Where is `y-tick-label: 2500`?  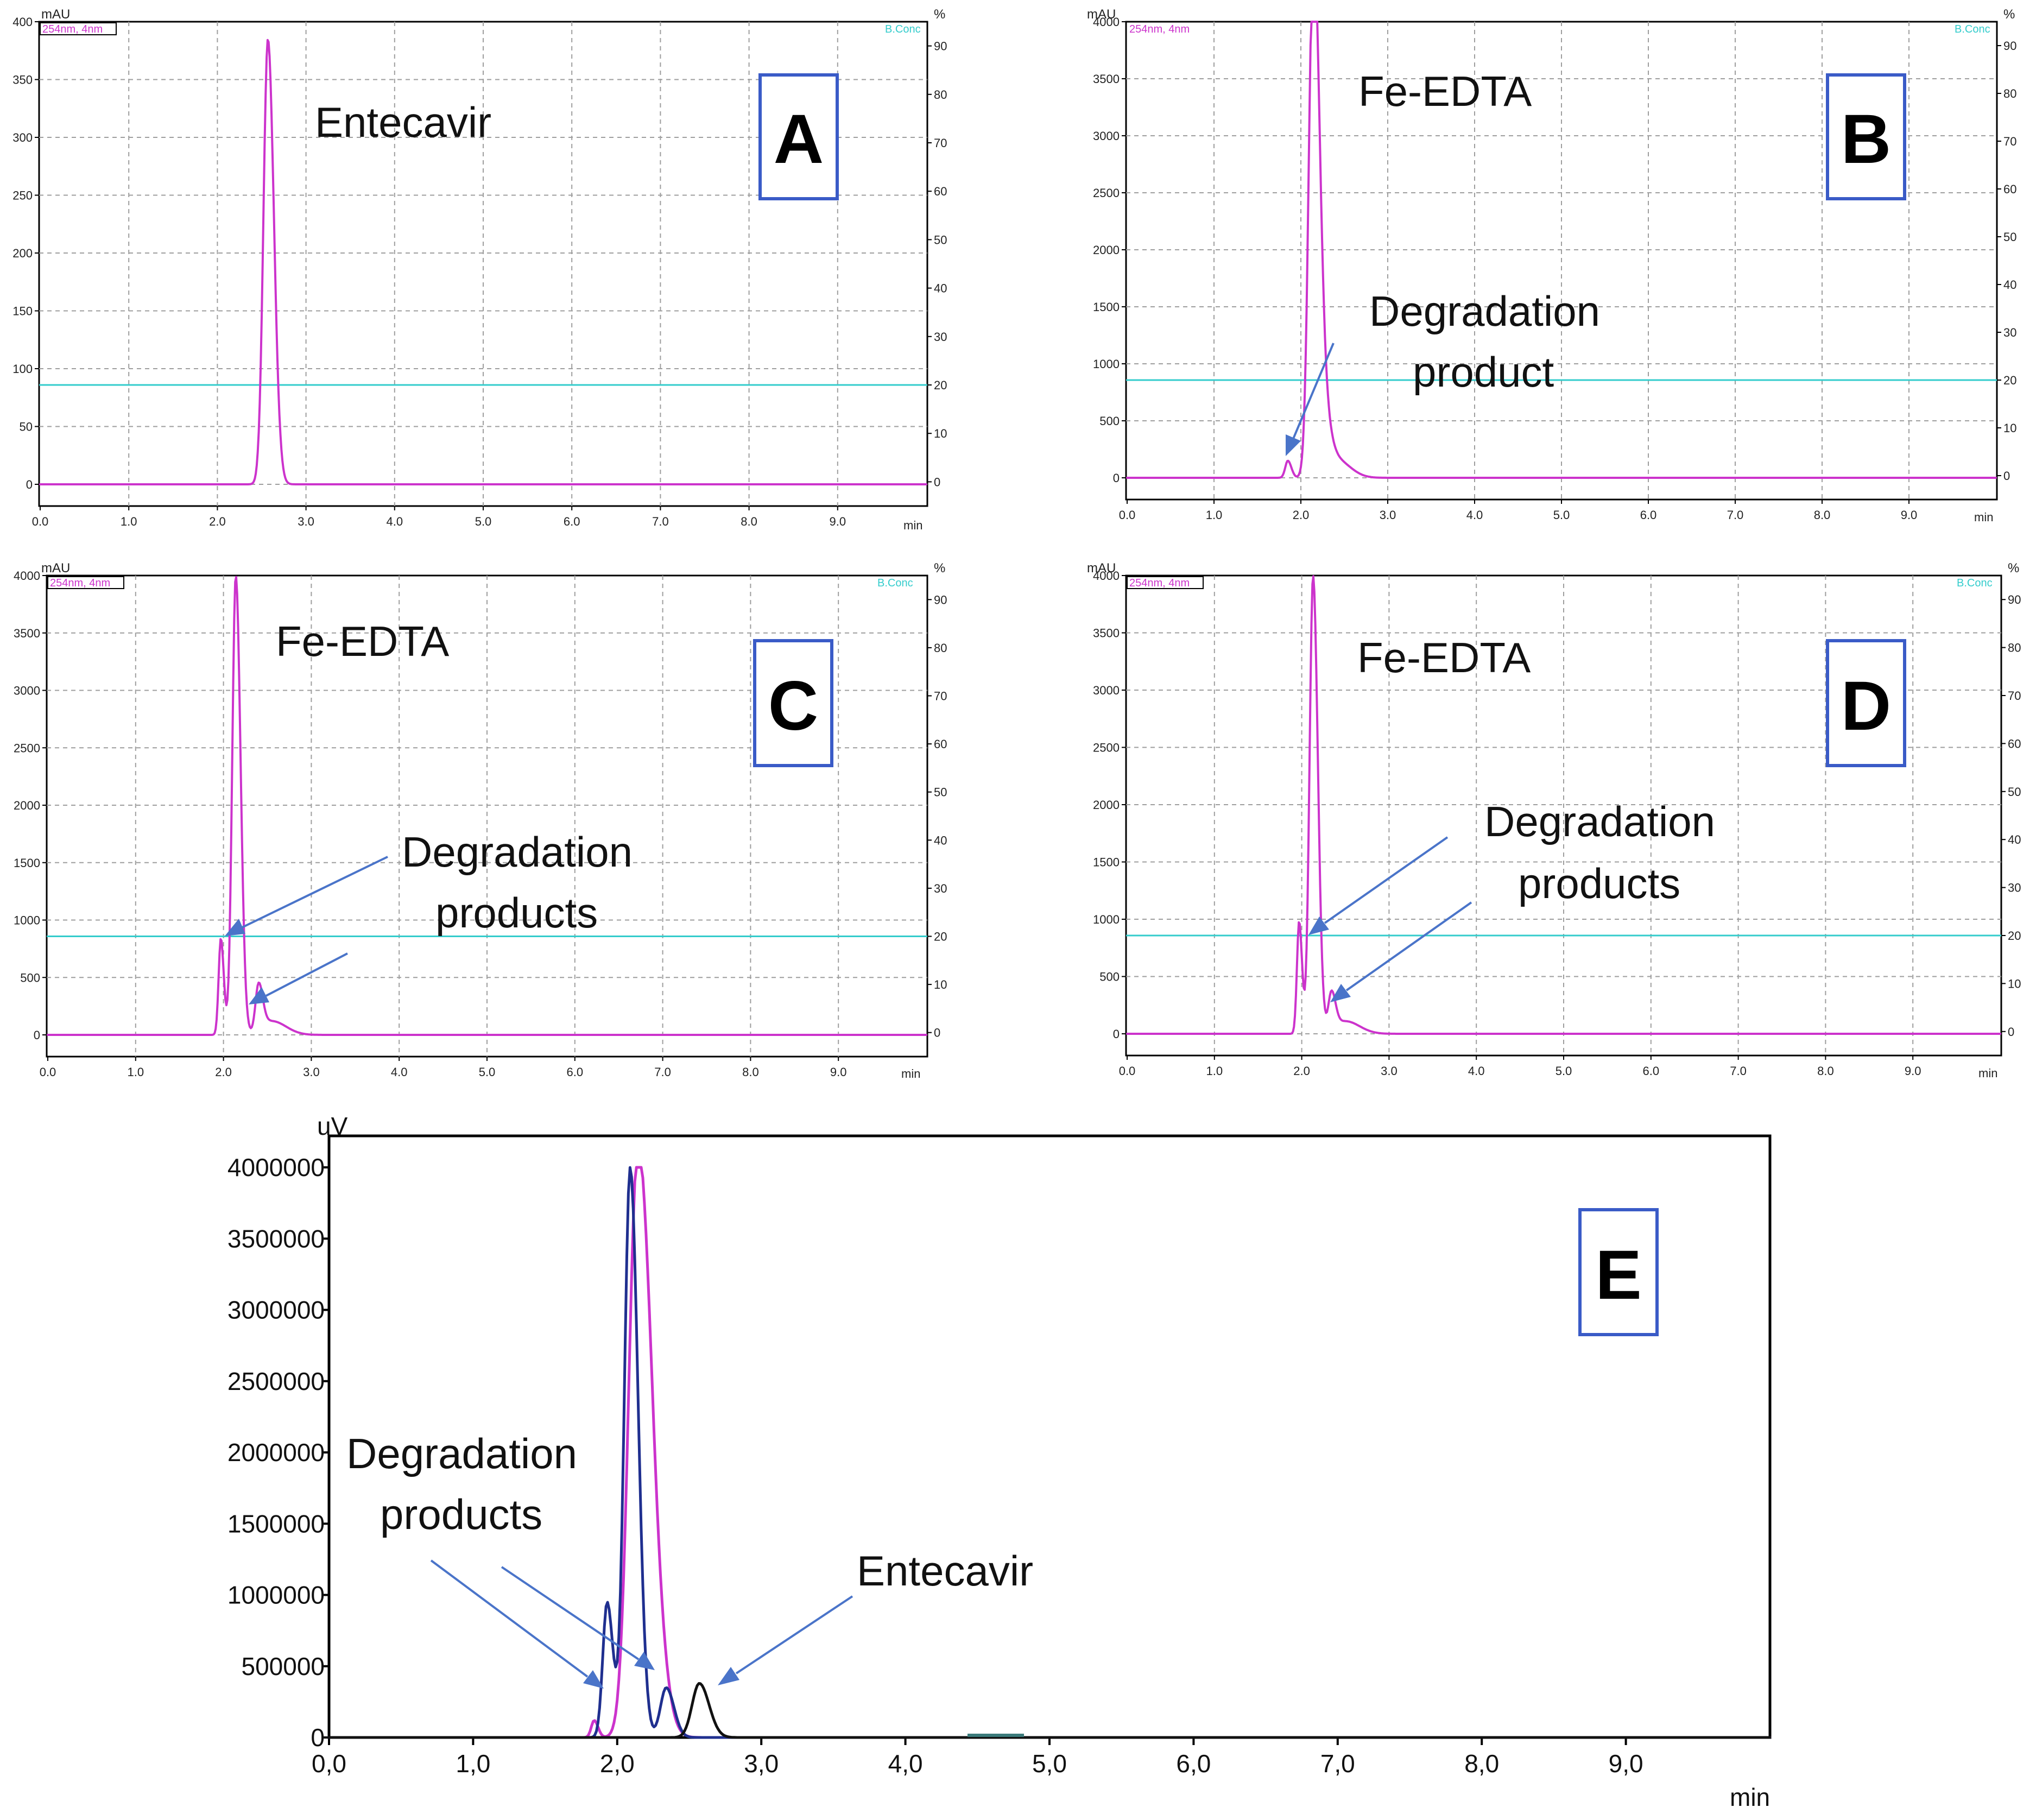 y-tick-label: 2500 is located at coordinates (1107, 748).